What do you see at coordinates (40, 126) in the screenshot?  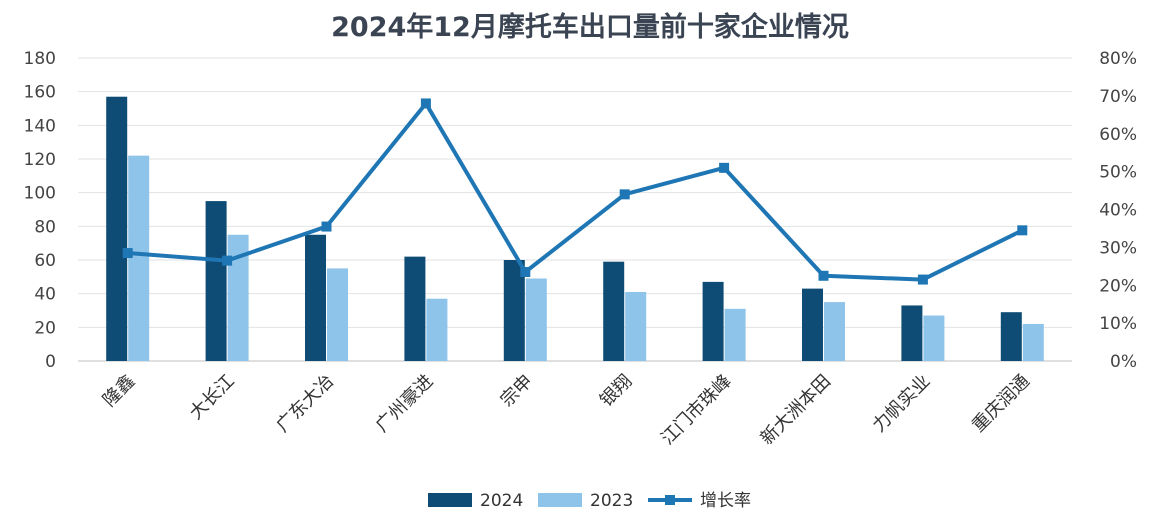 I see `left-tick-label: 140` at bounding box center [40, 126].